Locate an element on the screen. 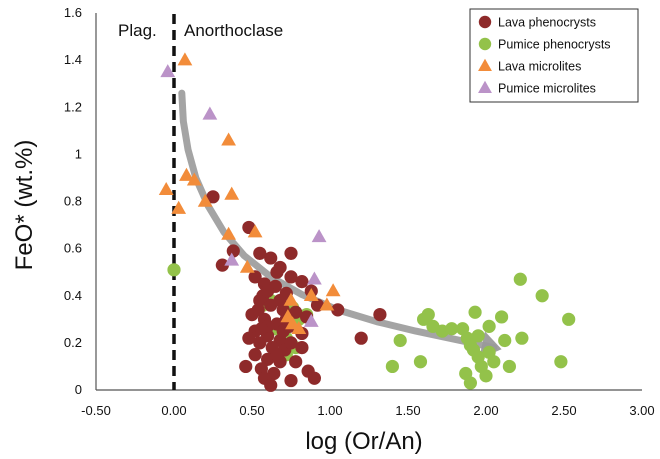 The height and width of the screenshot is (459, 660). y-tick-label: 1.4 is located at coordinates (73, 59).